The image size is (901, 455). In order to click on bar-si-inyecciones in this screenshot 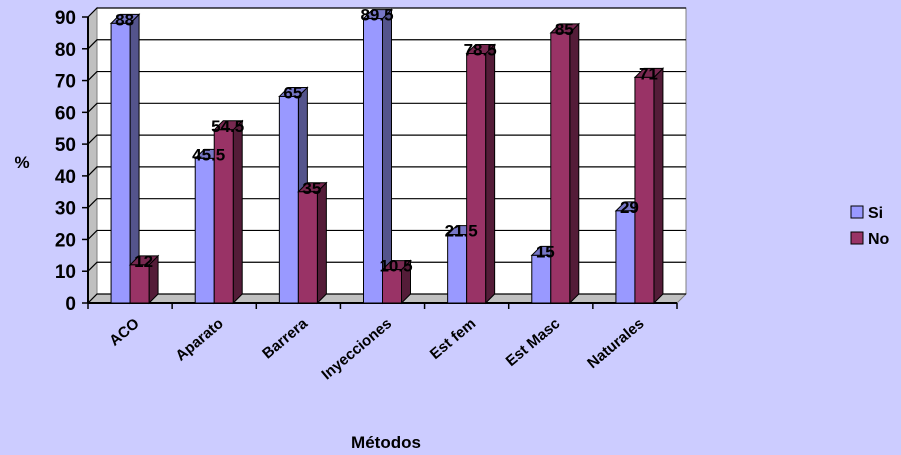, I will do `click(377, 156)`.